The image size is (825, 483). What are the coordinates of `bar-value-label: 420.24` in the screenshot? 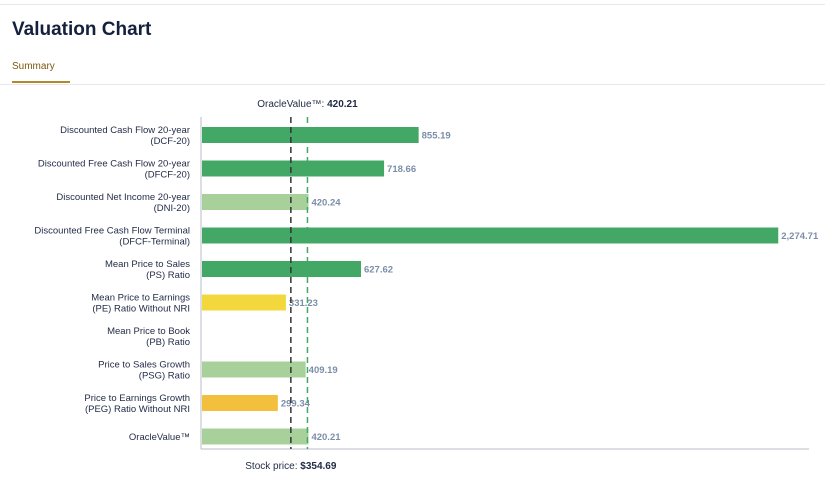 It's located at (326, 203).